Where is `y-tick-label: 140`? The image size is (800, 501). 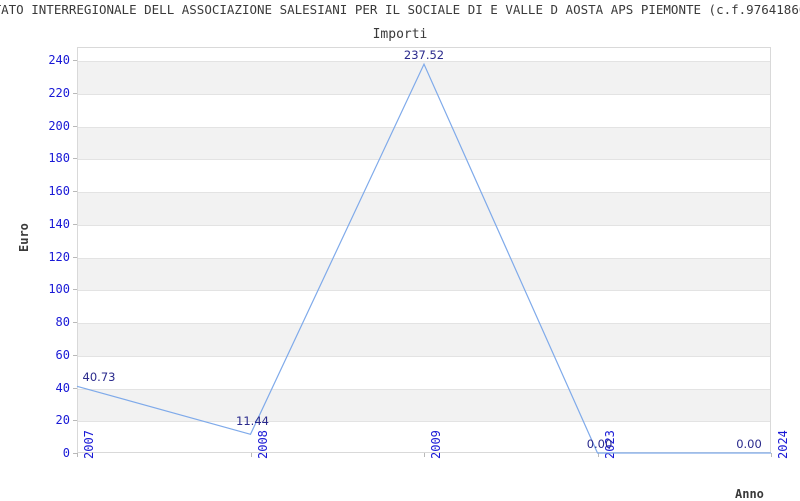
y-tick-label: 140 is located at coordinates (59, 223).